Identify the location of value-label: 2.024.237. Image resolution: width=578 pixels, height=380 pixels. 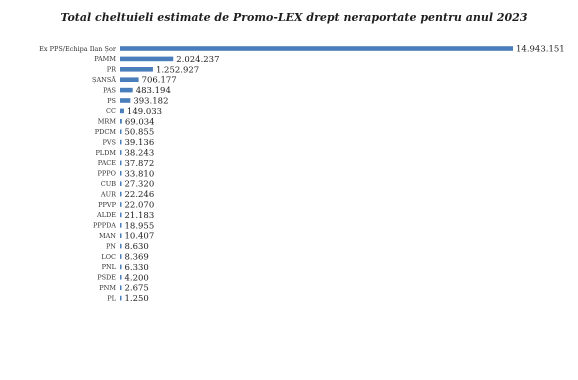
(197, 60).